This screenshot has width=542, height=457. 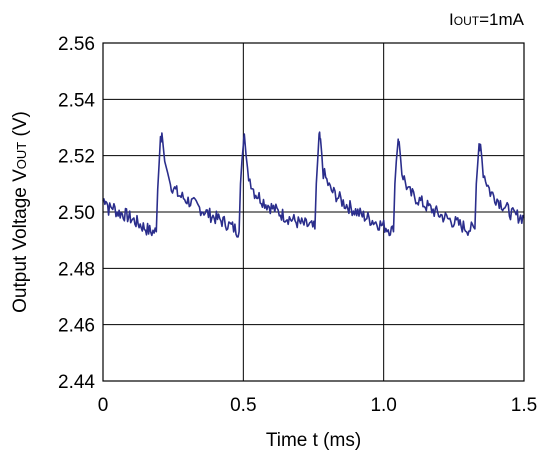 I want to click on annotation-sub: OUT, so click(x=467, y=21).